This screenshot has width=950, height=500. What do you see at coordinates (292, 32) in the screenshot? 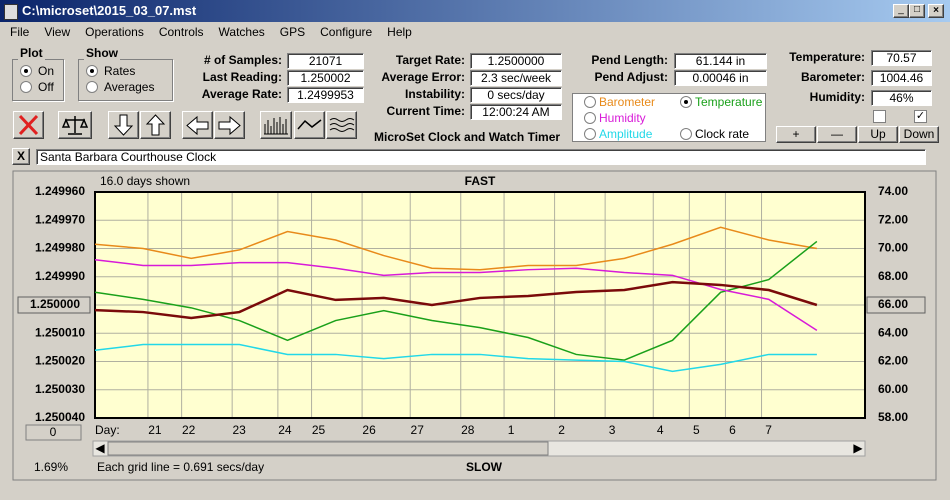
I see `menu-item: GPS` at bounding box center [292, 32].